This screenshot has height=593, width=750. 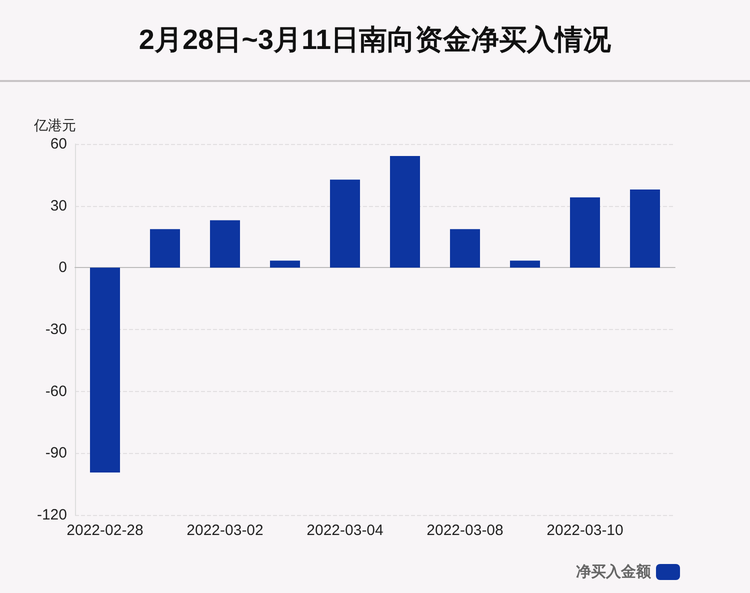 What do you see at coordinates (225, 530) in the screenshot?
I see `x-tick-label: 2022-03-02` at bounding box center [225, 530].